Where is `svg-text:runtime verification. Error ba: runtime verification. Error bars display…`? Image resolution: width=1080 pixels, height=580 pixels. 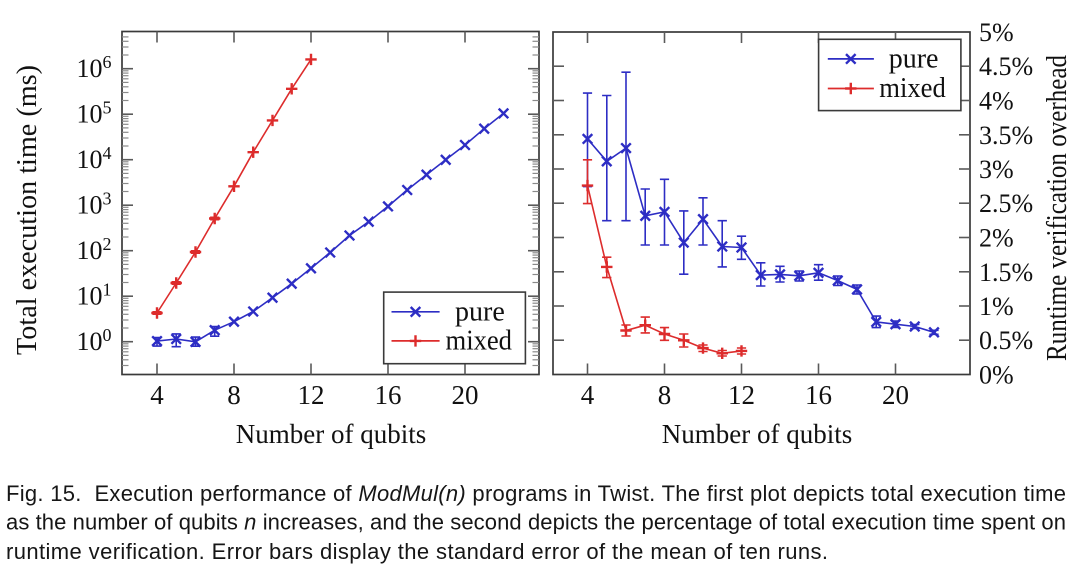
svg-text:runtime verification. Error ba: runtime verification. Error bars display… is located at coordinates (417, 551).